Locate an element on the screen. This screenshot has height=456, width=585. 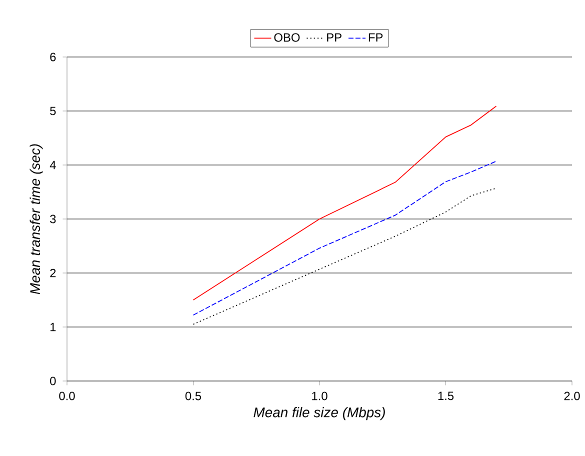
legend-label: FP is located at coordinates (375, 37).